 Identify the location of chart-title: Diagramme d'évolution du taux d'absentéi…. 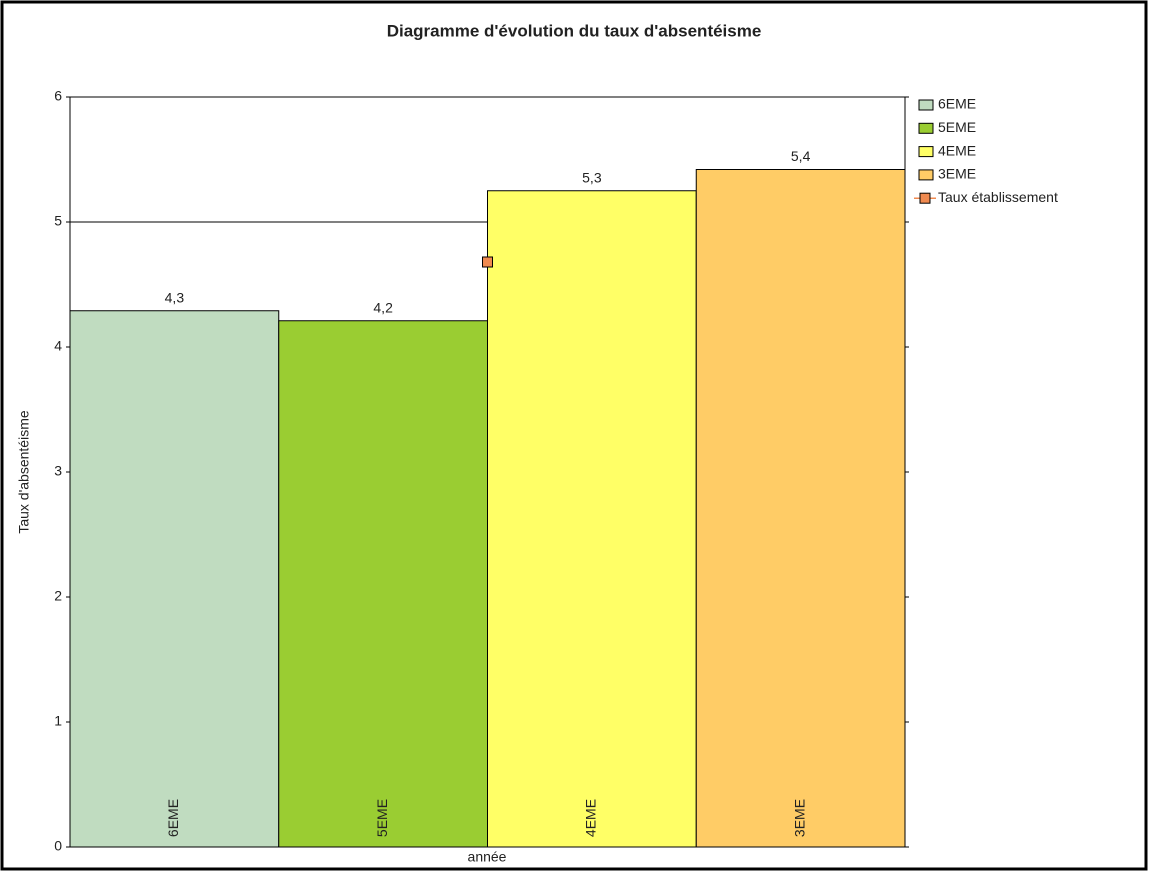
(574, 30).